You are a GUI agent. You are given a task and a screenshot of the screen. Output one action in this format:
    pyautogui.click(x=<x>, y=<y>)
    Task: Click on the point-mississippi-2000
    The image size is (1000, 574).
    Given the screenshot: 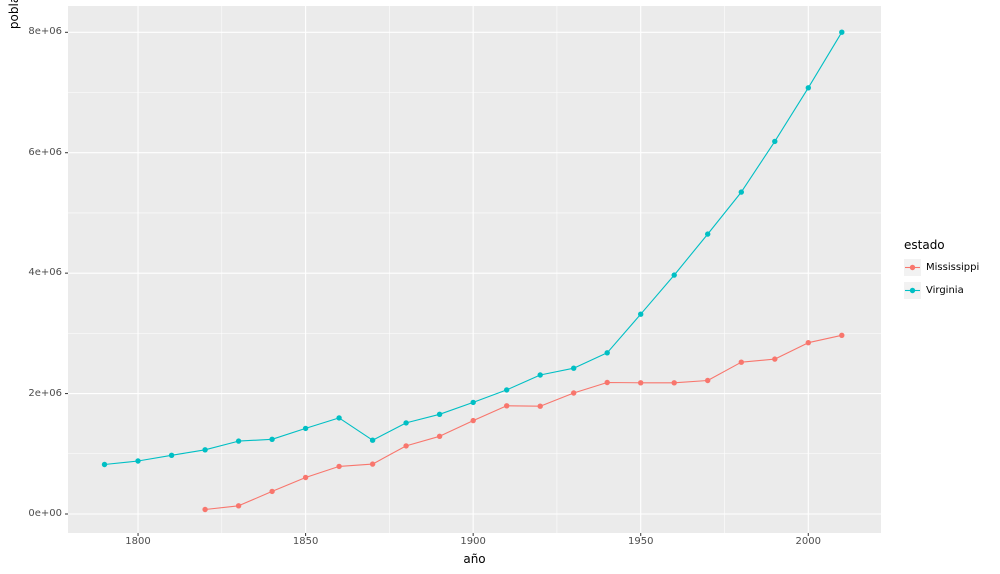 What is the action you would take?
    pyautogui.click(x=808, y=343)
    